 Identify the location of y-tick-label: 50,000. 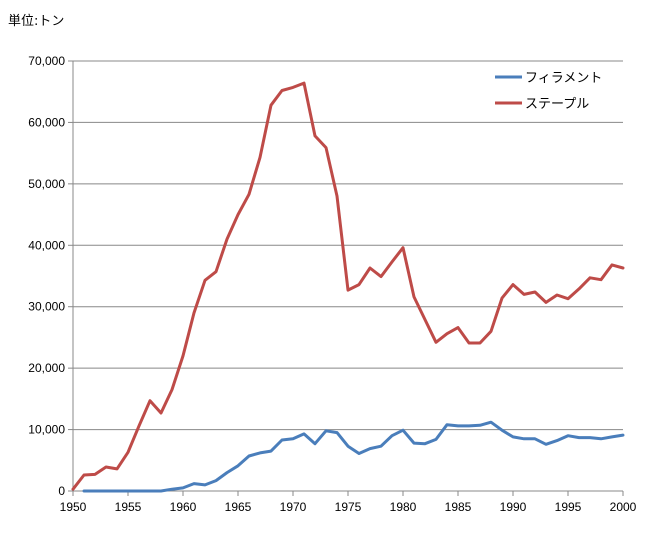
(46, 184).